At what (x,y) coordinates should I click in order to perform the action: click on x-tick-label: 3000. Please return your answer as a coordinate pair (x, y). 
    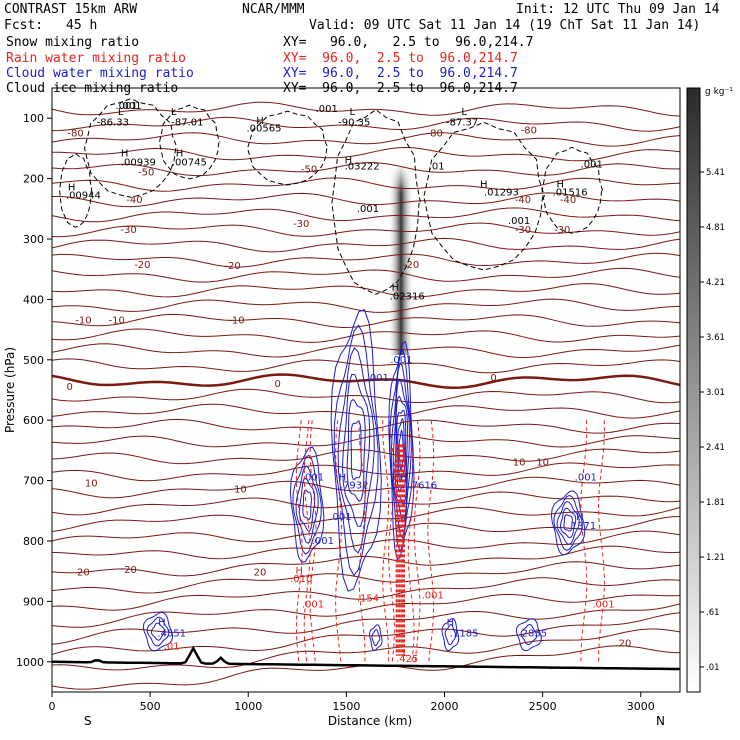
    Looking at the image, I should click on (641, 706).